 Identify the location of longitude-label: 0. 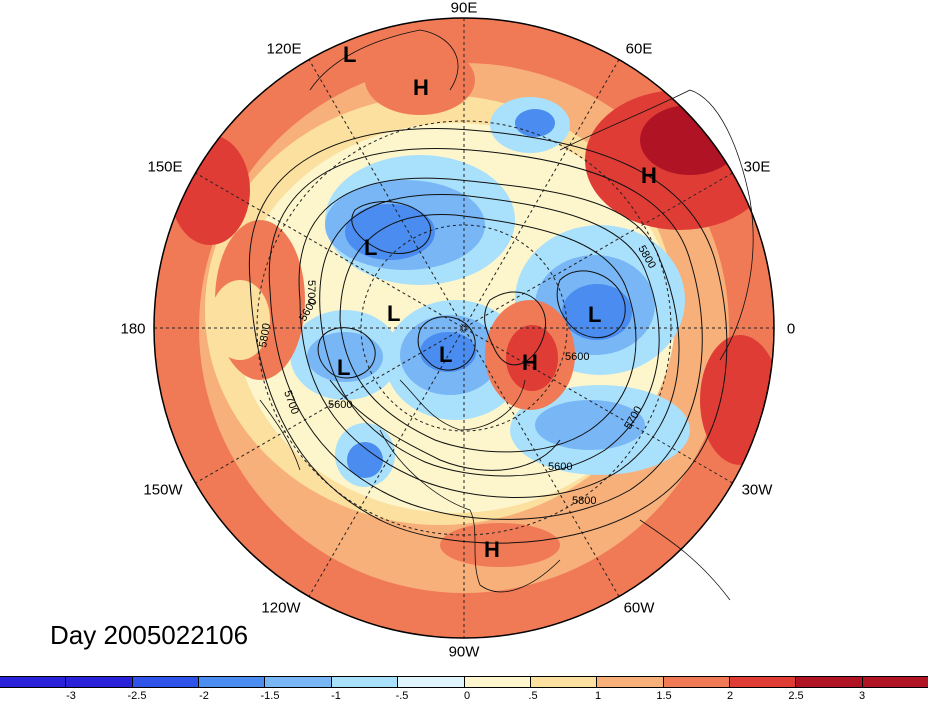
(791, 329).